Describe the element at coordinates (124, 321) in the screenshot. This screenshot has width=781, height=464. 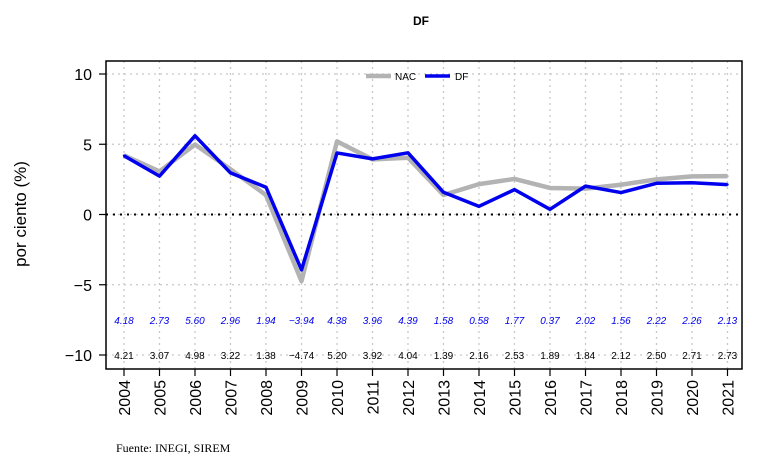
I see `data-label-df-2004: 4.18` at that location.